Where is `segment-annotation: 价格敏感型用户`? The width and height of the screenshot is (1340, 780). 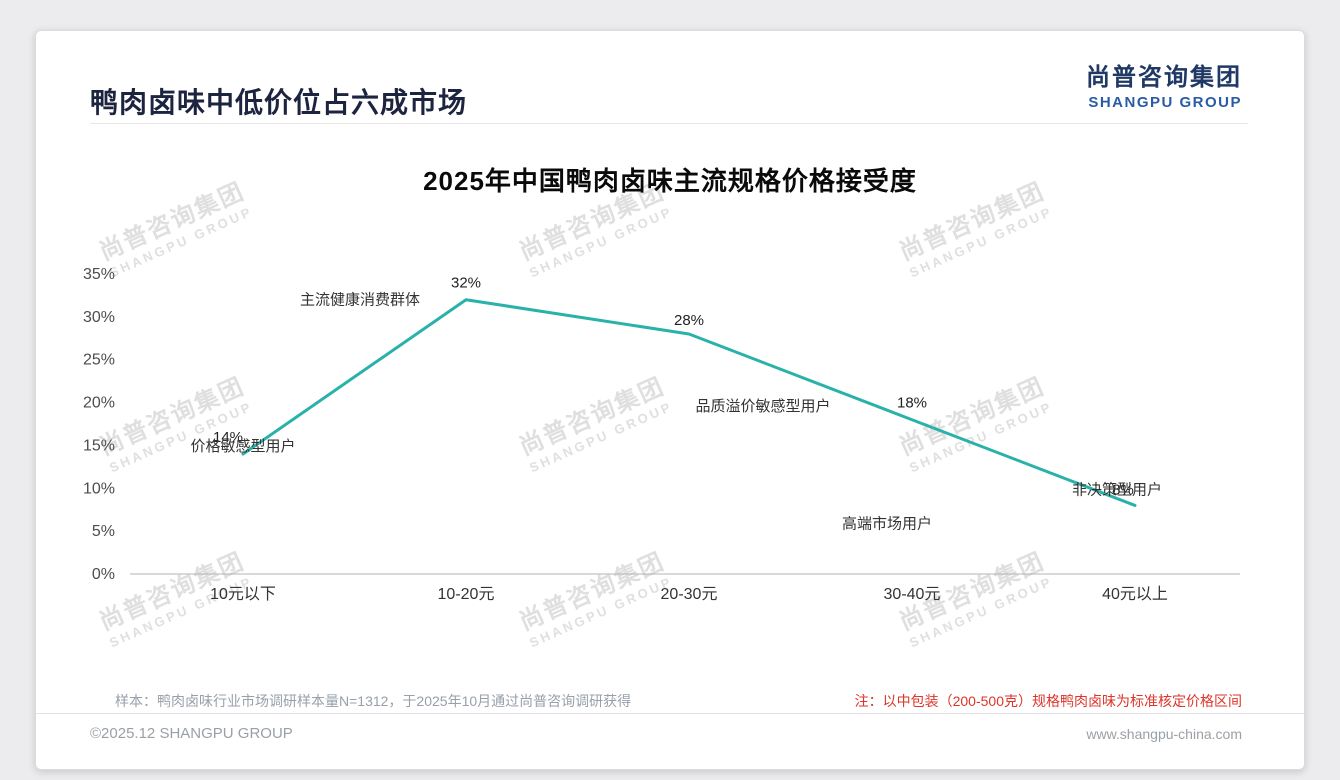
segment-annotation: 价格敏感型用户 is located at coordinates (242, 446).